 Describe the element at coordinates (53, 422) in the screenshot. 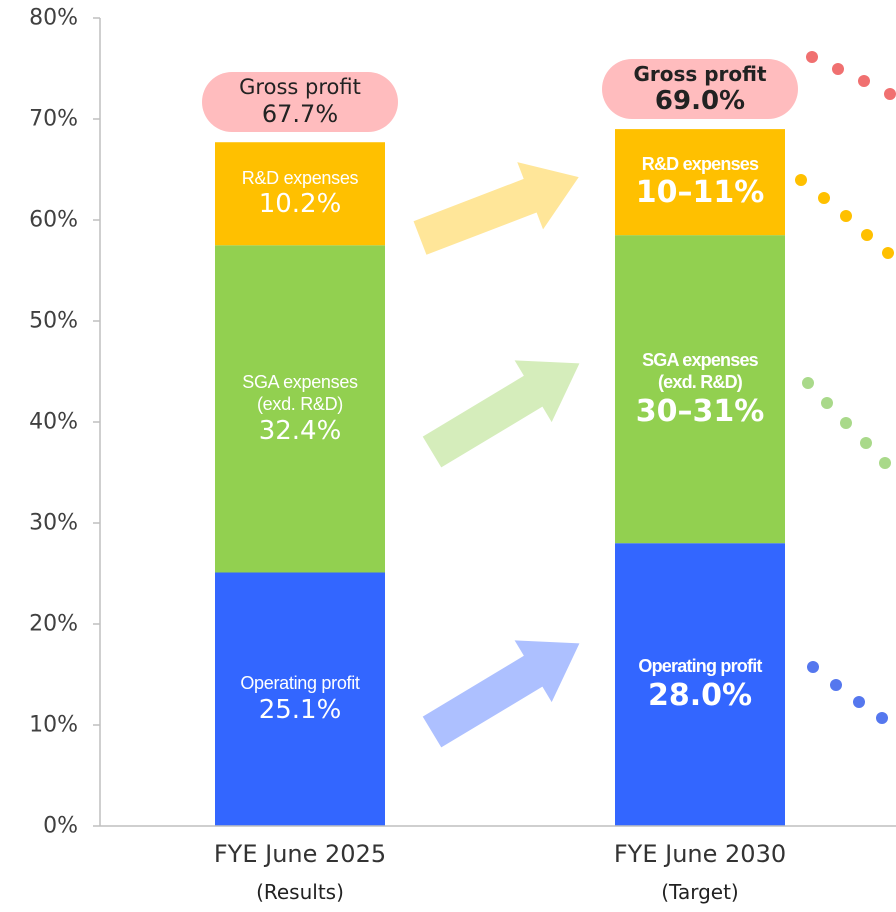

I see `y-tick-label: 40%` at that location.